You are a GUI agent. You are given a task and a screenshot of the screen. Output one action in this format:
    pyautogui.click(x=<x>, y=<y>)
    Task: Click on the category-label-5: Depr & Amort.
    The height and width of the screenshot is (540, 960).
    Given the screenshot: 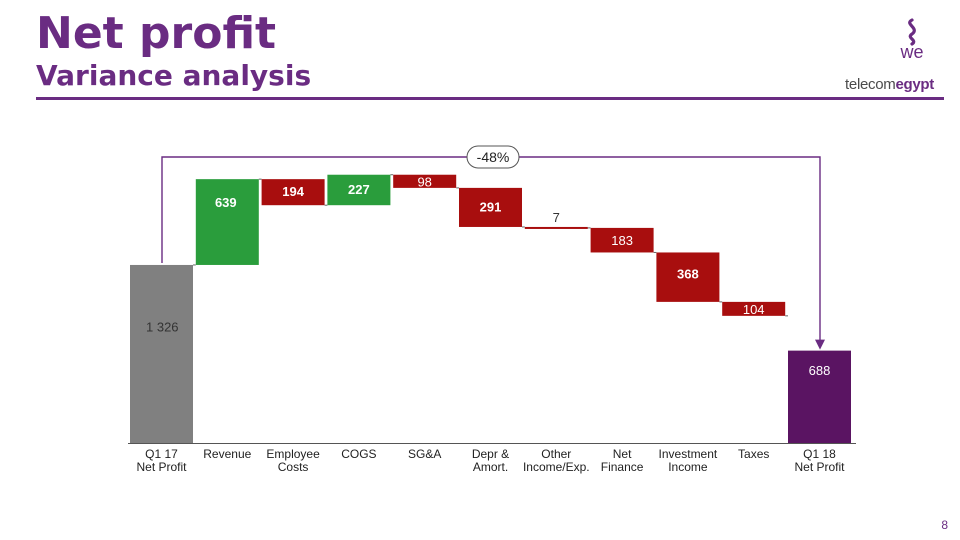 What is the action you would take?
    pyautogui.click(x=490, y=460)
    